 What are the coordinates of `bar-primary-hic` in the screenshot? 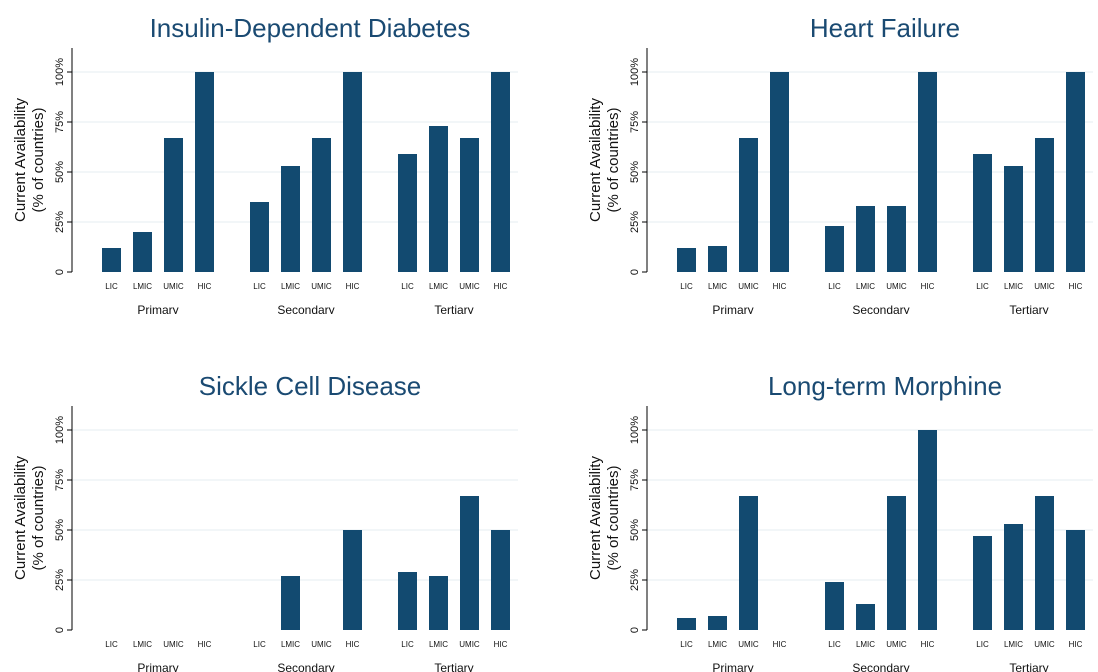 It's located at (779, 172).